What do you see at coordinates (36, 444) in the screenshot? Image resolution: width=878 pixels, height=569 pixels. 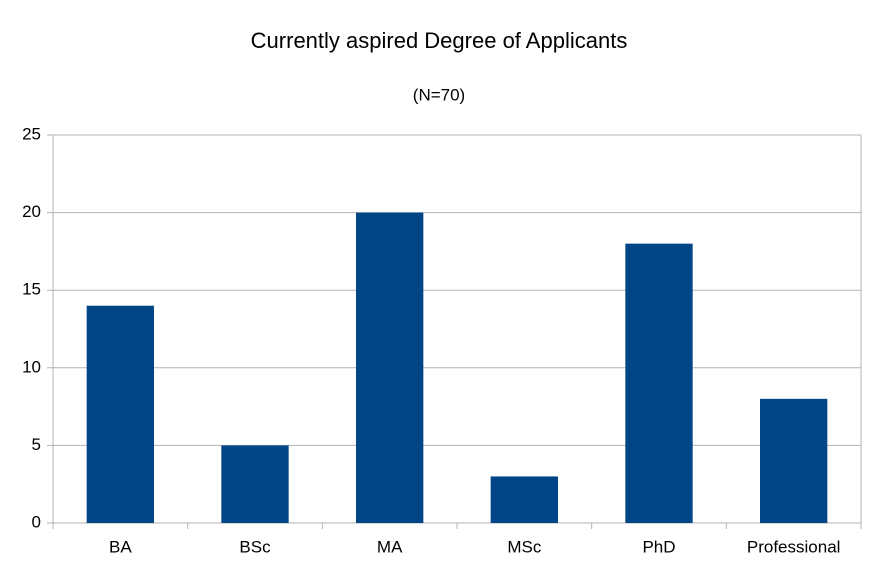 I see `y-tick-label: 5` at bounding box center [36, 444].